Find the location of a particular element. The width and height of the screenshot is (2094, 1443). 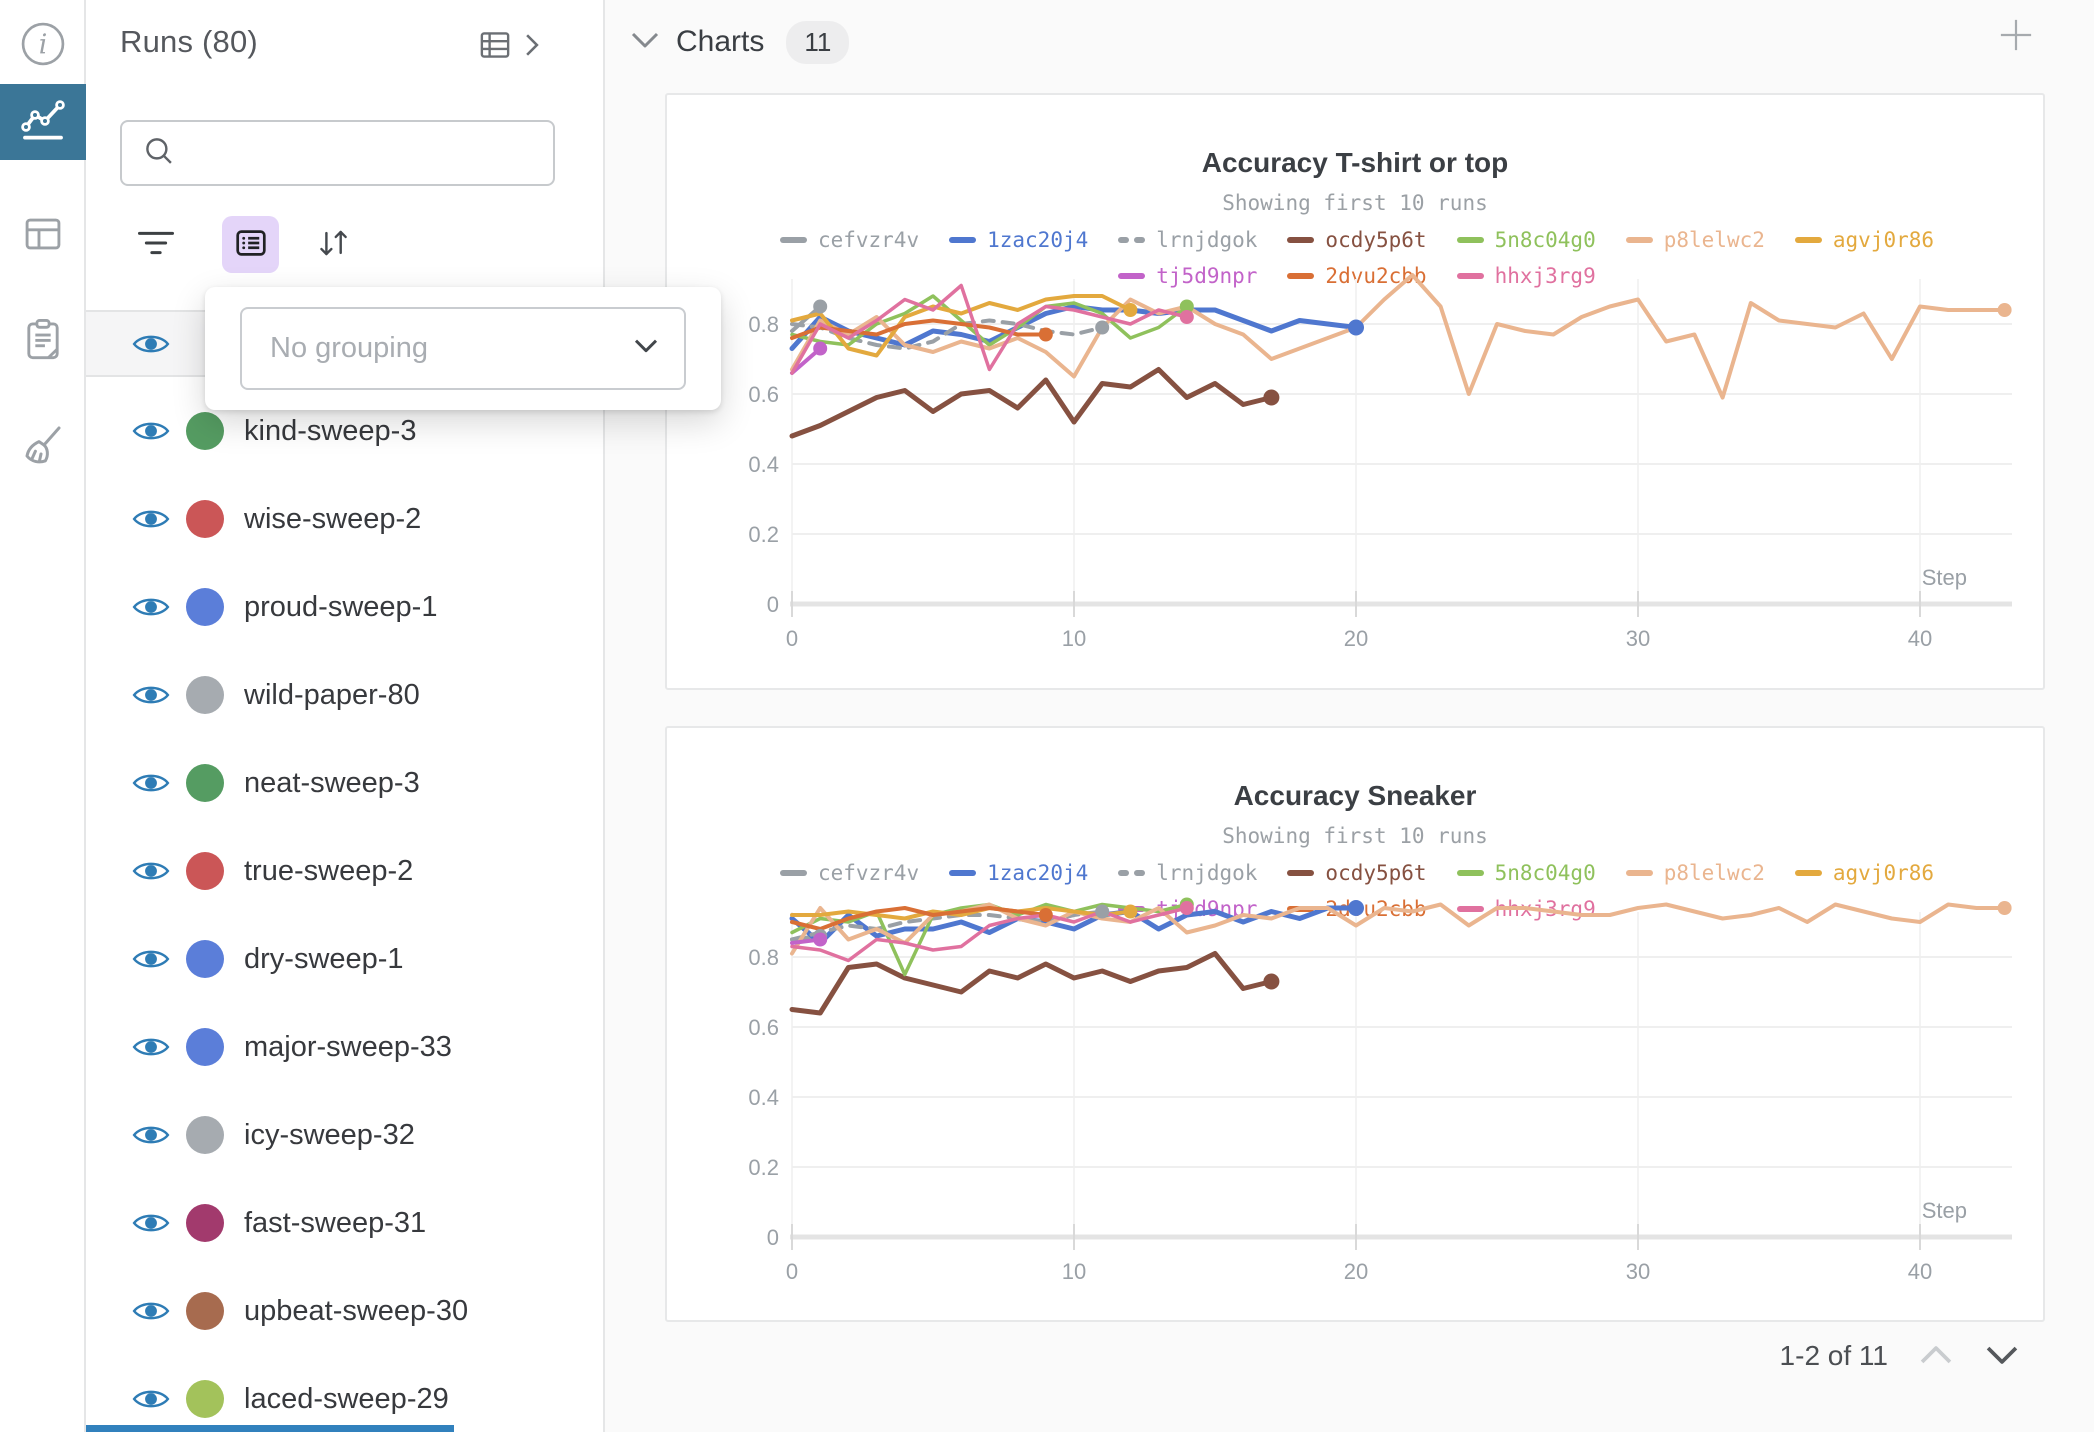

svg-text: 10 is located at coordinates (1074, 638).